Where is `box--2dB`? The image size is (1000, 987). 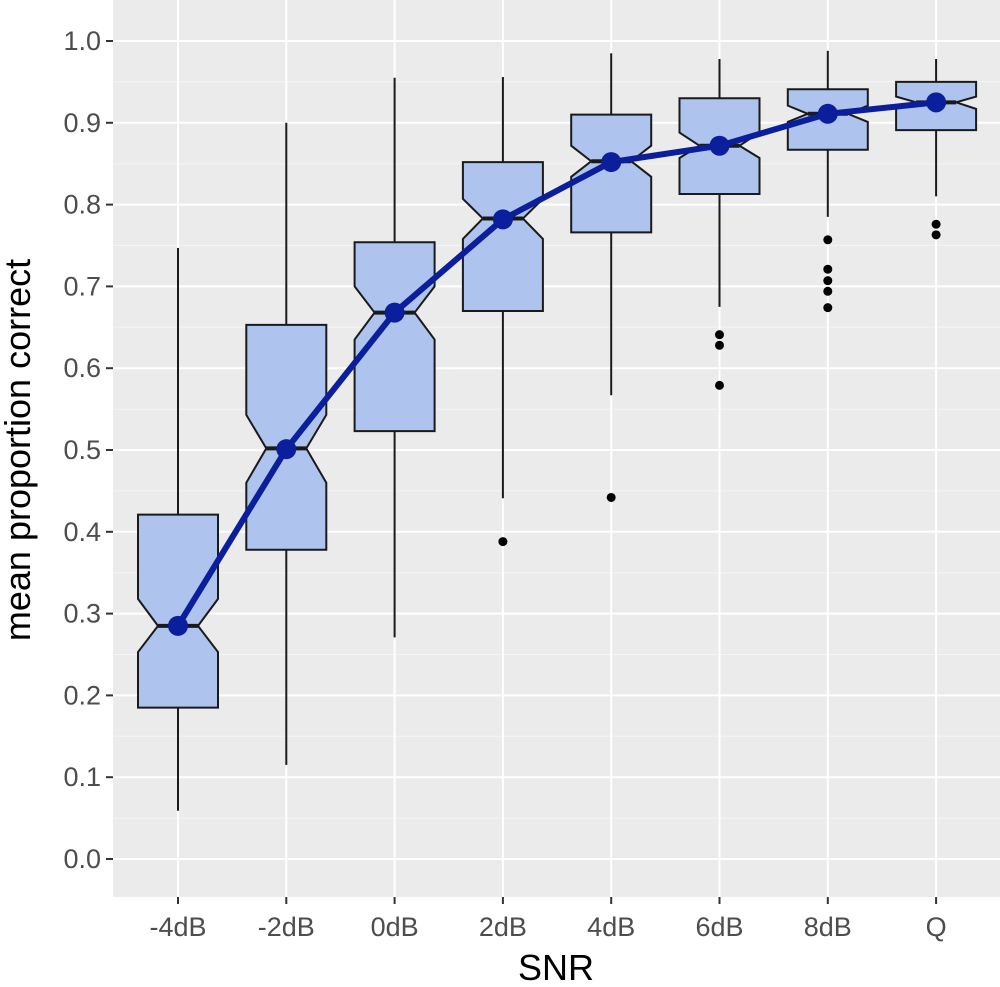 box--2dB is located at coordinates (286, 443).